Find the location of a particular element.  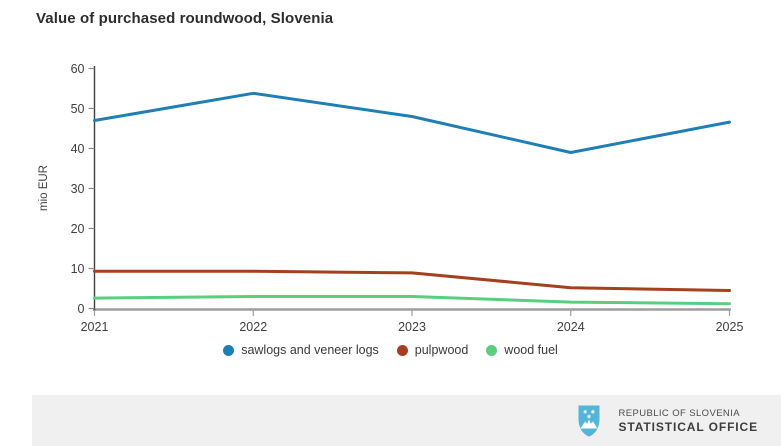

brand-text: REPUBLIC OF SLOVENIA STATISTICAL OFFICE is located at coordinates (688, 421).